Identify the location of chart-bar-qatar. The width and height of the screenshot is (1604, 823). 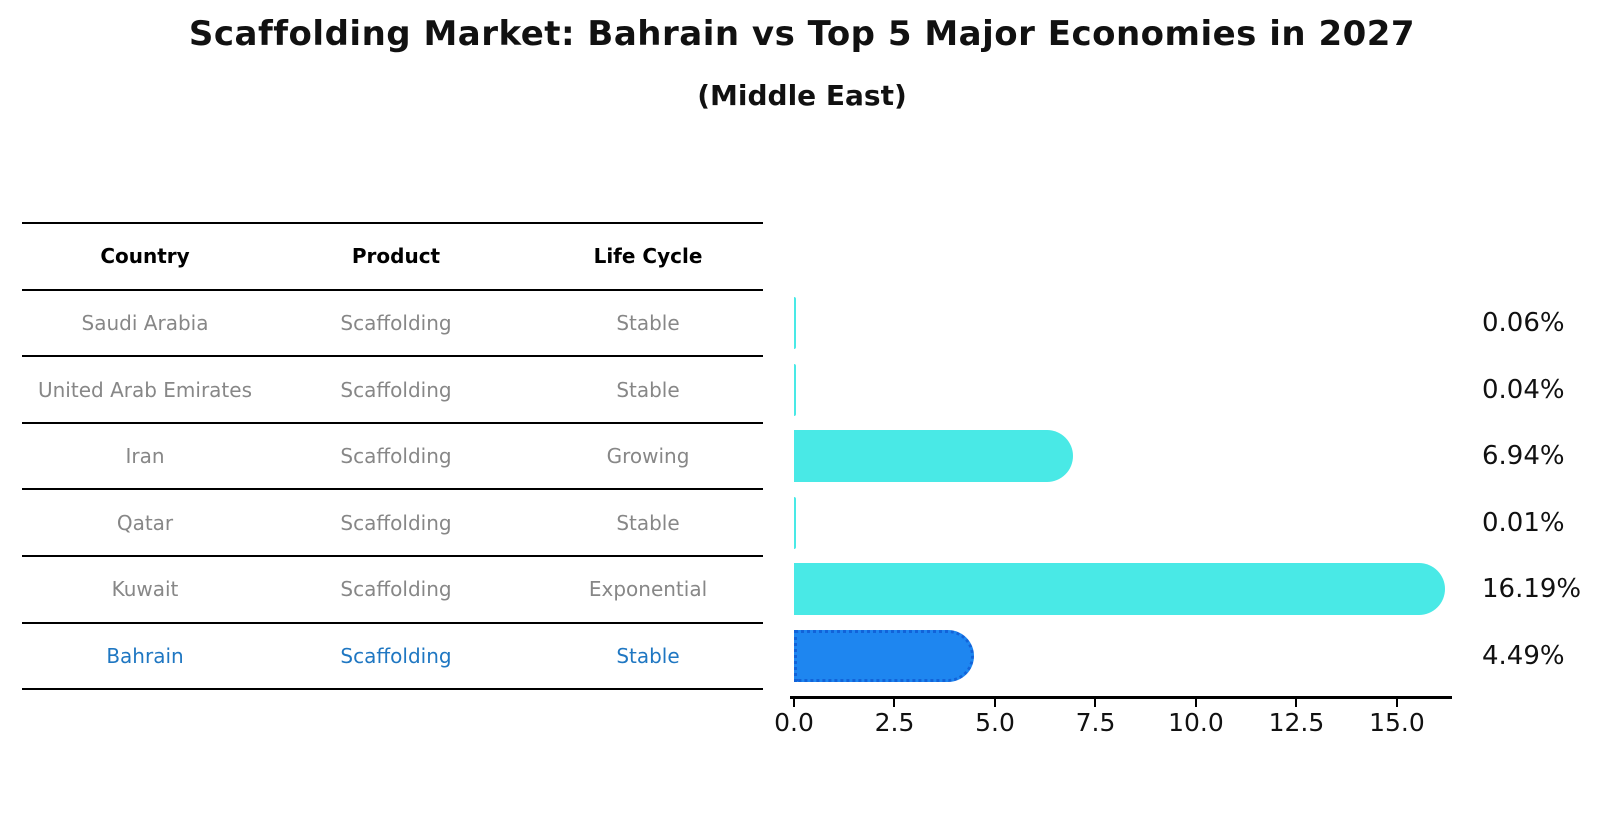
(795, 522).